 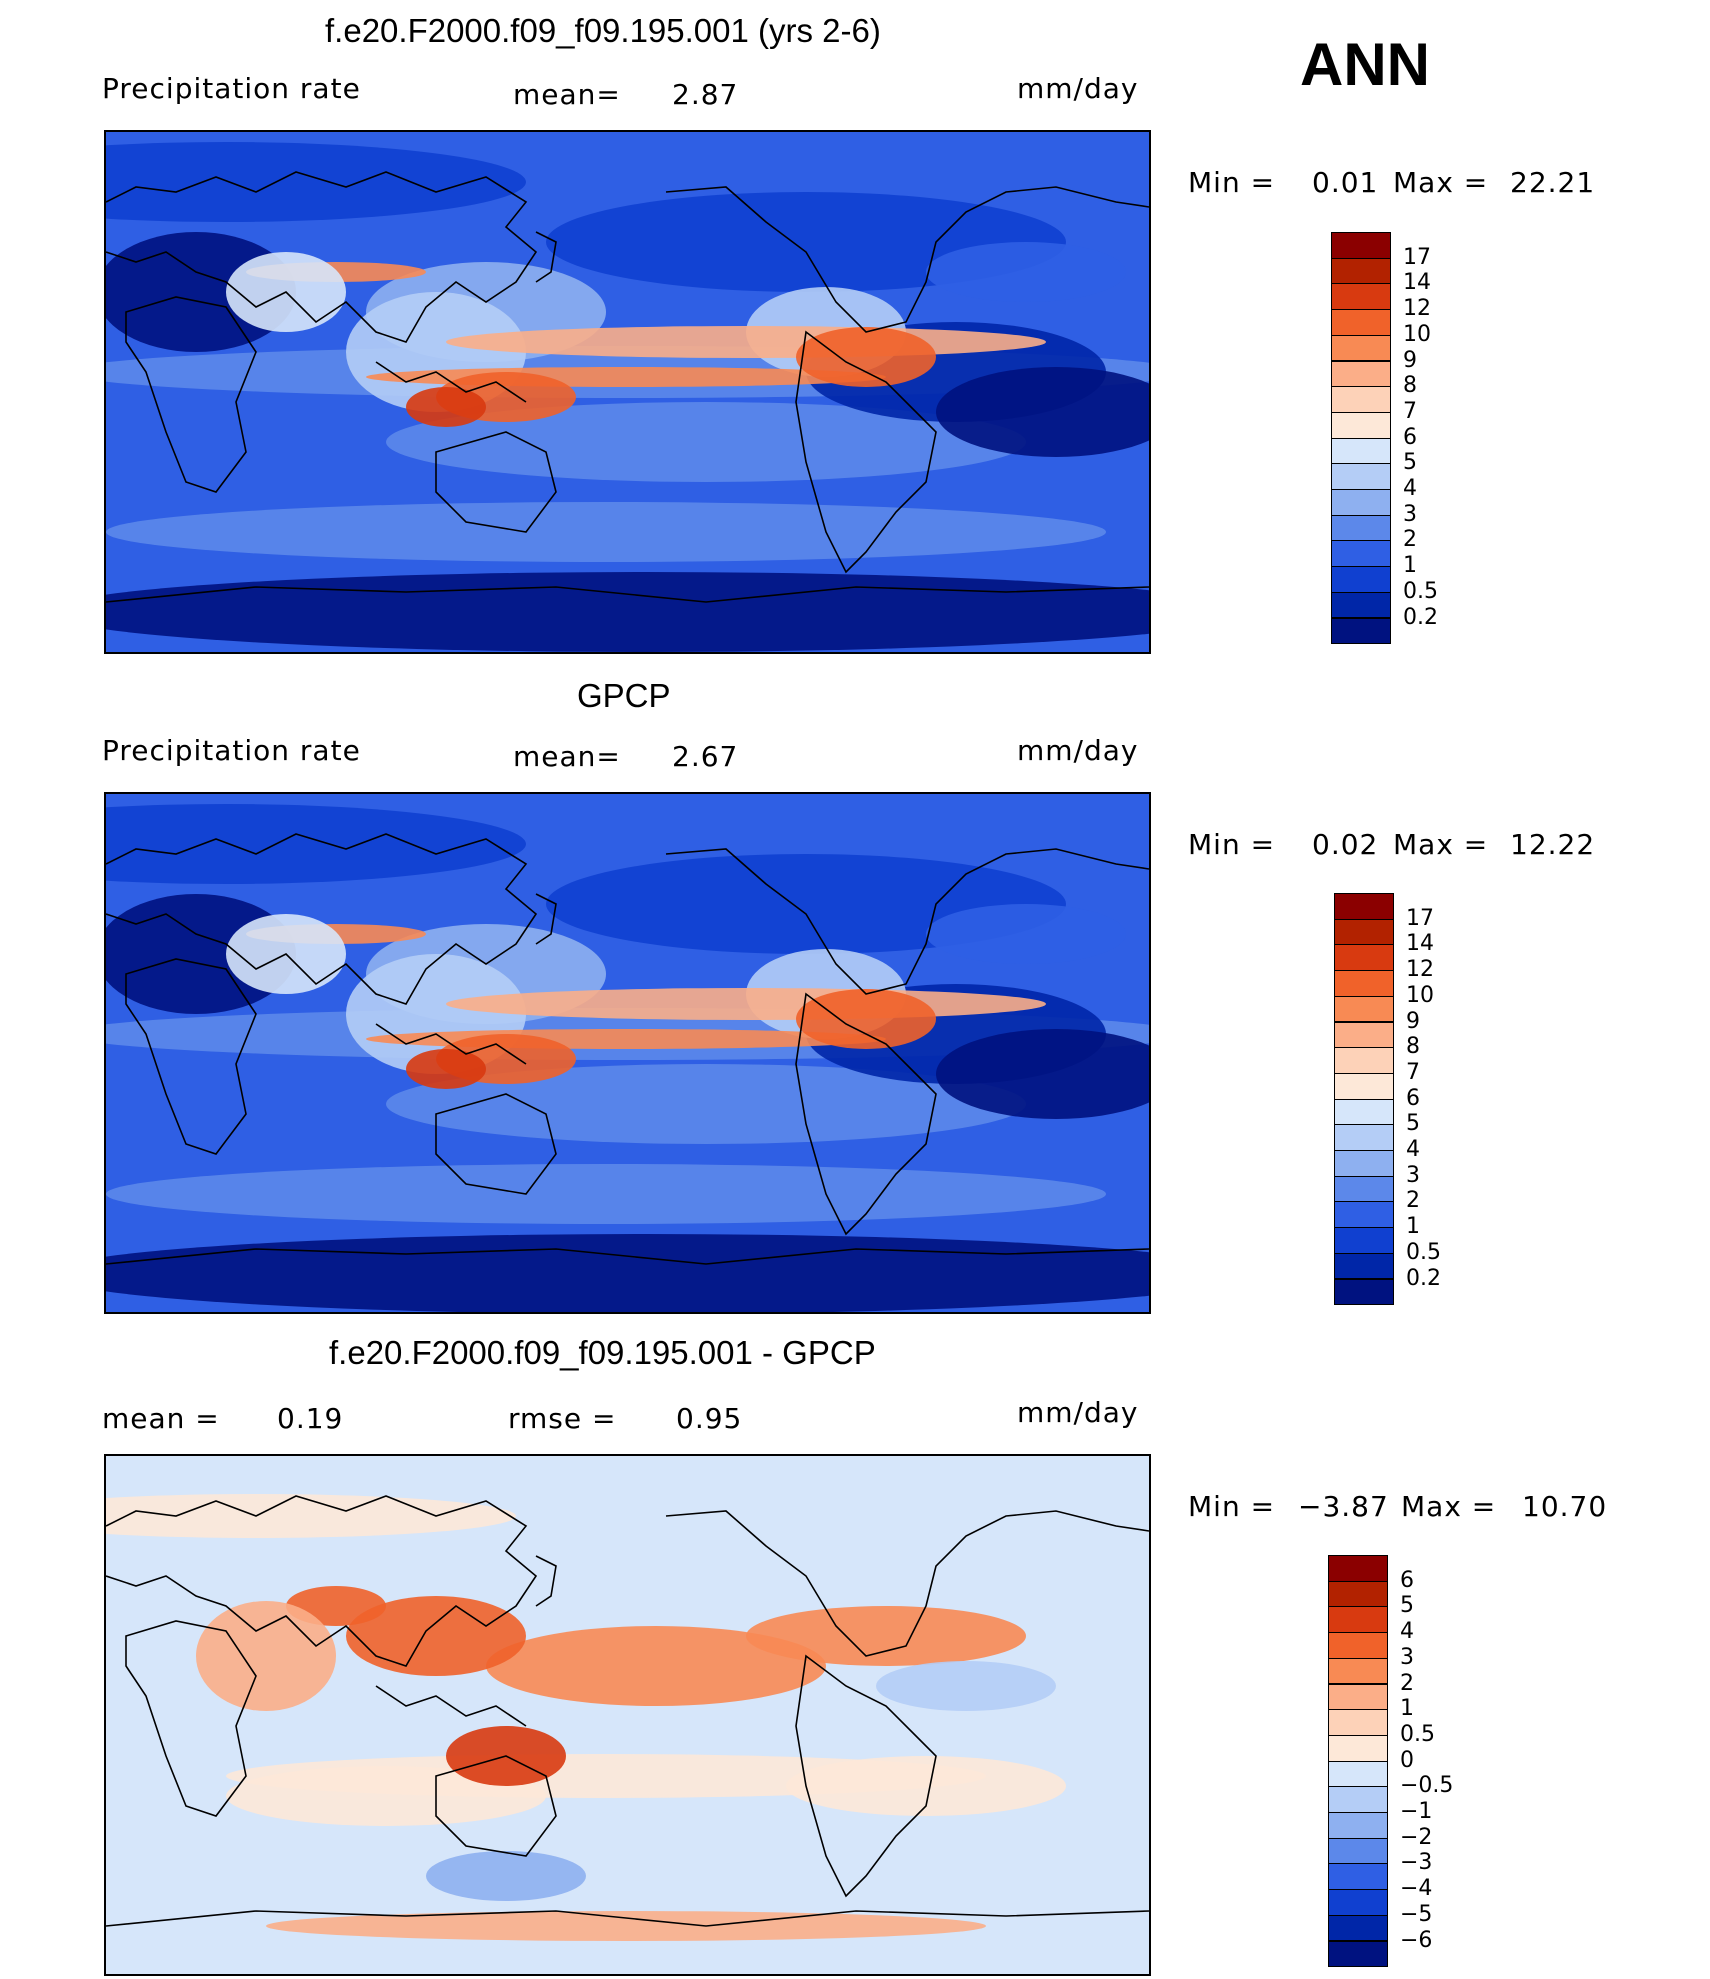 I want to click on season-label: ANN, so click(x=1365, y=64).